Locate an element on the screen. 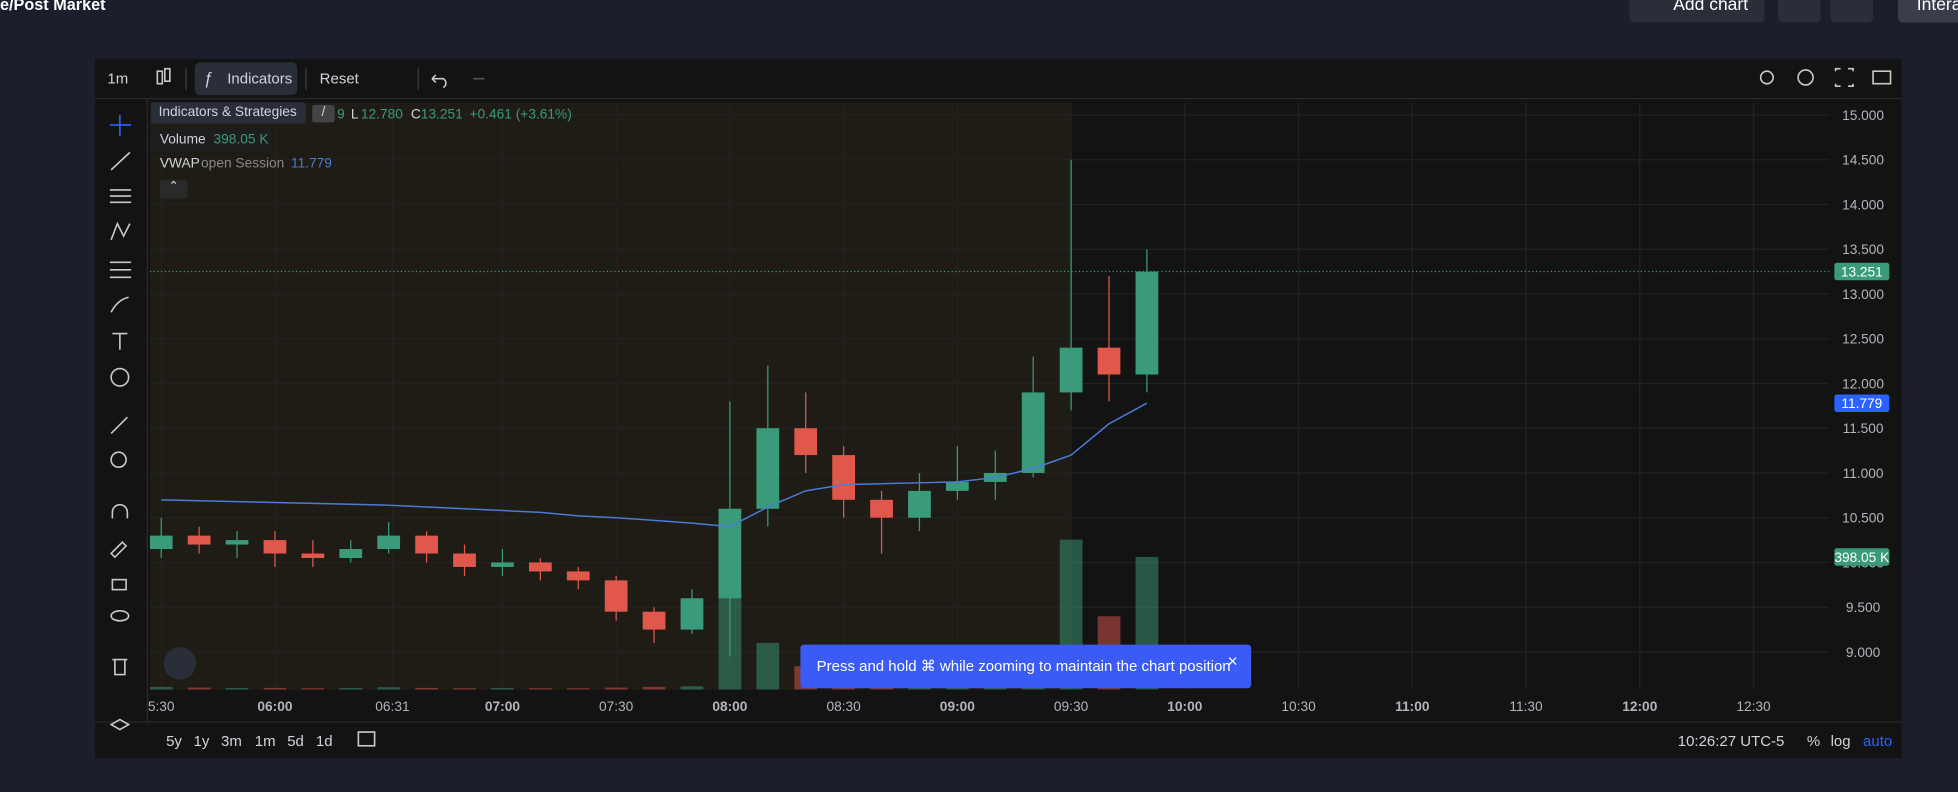 The height and width of the screenshot is (792, 1958). y-tick-label: 10.500 is located at coordinates (1863, 518).